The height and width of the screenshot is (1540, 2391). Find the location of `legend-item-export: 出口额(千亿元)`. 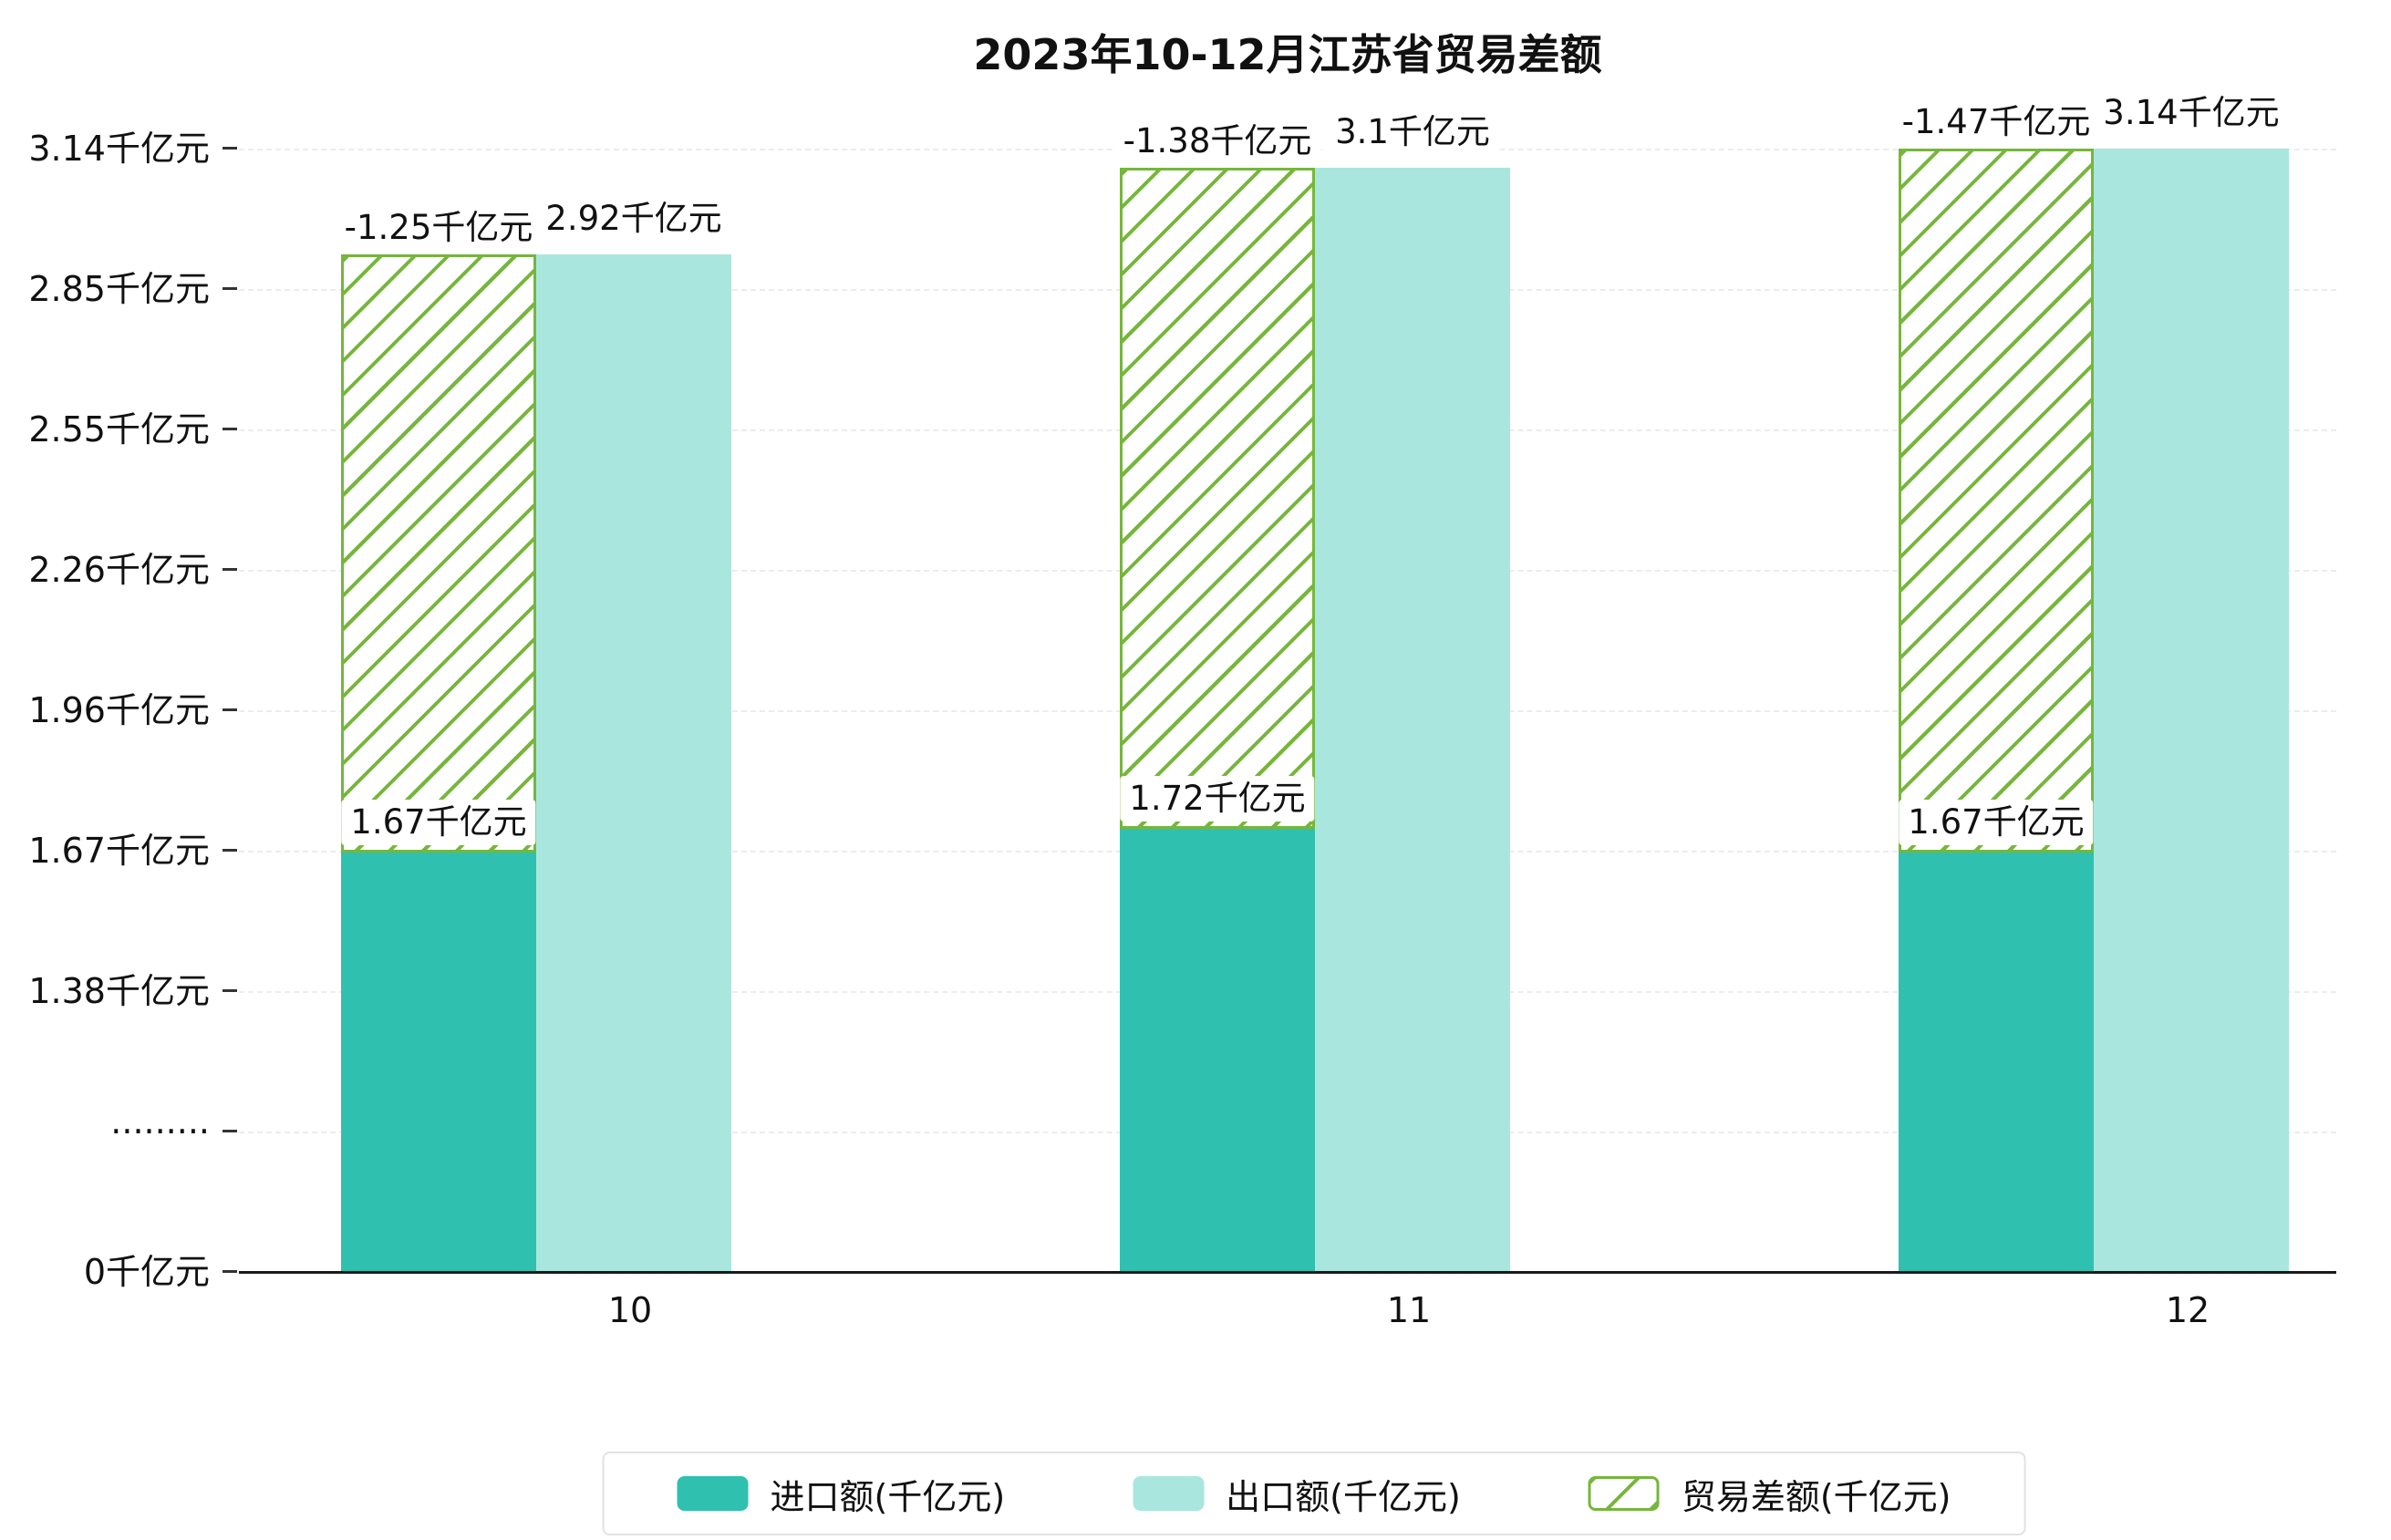

legend-item-export: 出口额(千亿元) is located at coordinates (1297, 1494).